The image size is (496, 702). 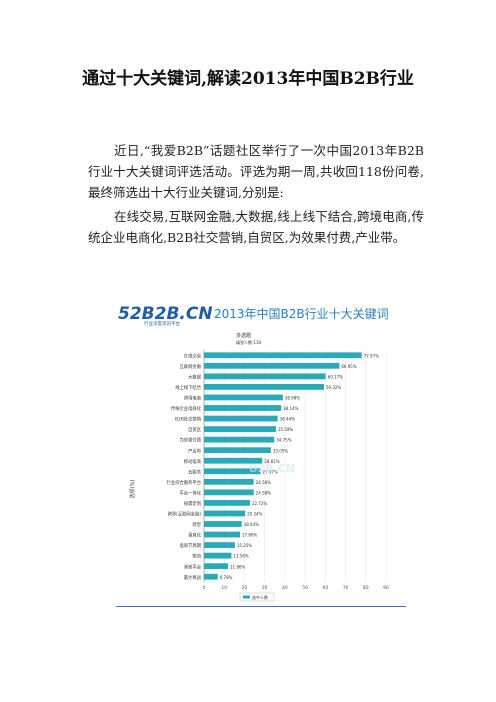 I want to click on y-tick-label: 平台一体化, so click(x=191, y=492).